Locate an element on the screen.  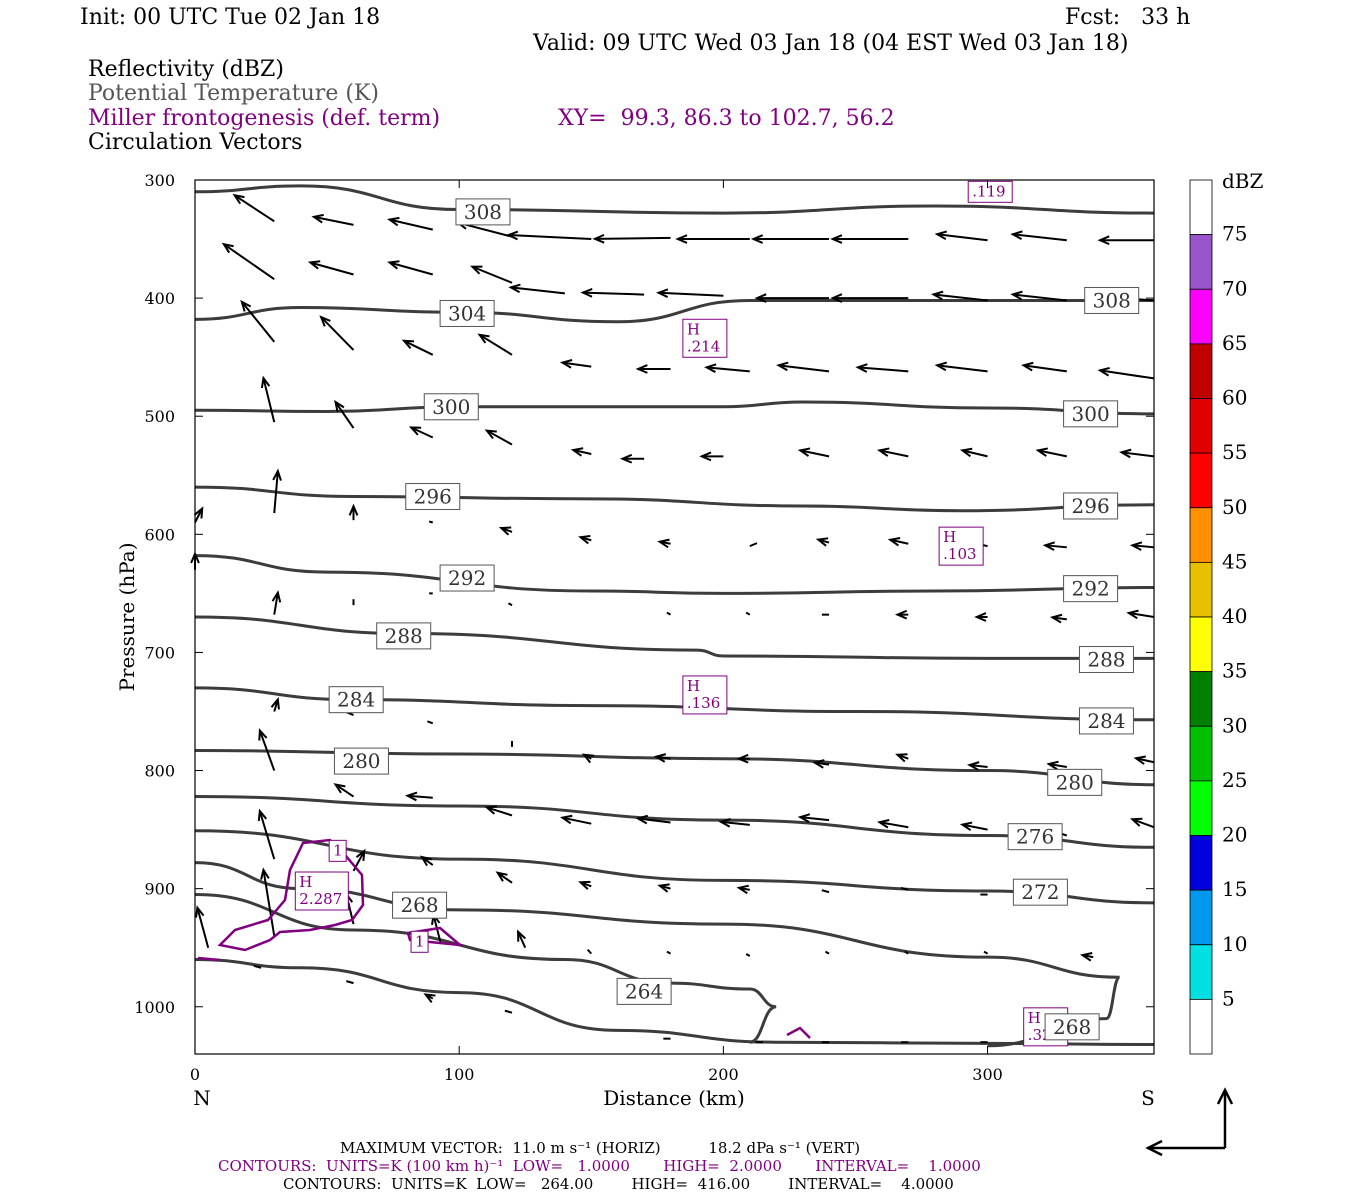
theta-label: 280 is located at coordinates (361, 761).